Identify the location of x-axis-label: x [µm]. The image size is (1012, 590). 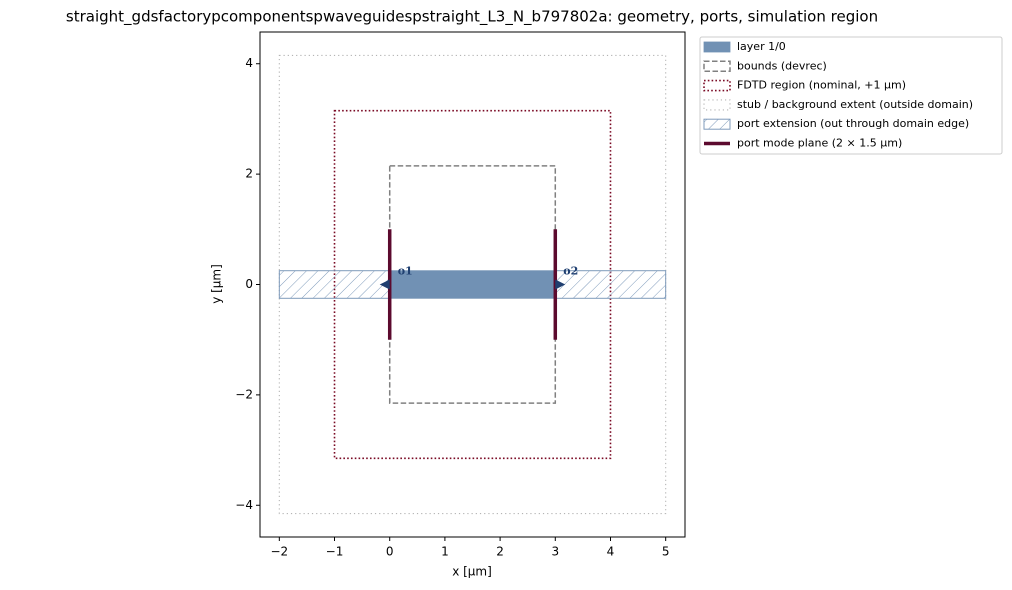
(472, 572).